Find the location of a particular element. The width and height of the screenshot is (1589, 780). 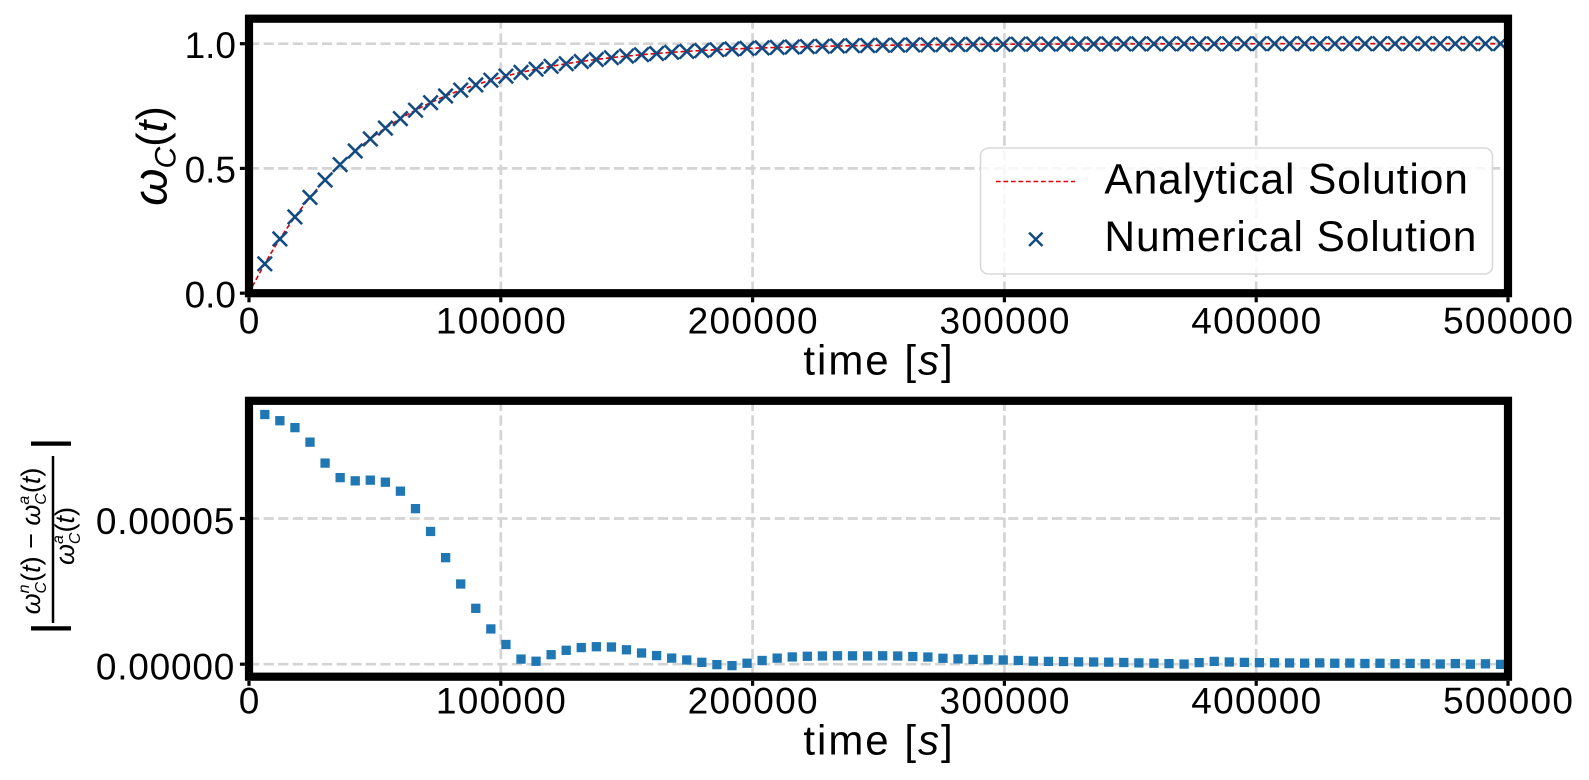

svg-text: 0.00000 is located at coordinates (165, 667).